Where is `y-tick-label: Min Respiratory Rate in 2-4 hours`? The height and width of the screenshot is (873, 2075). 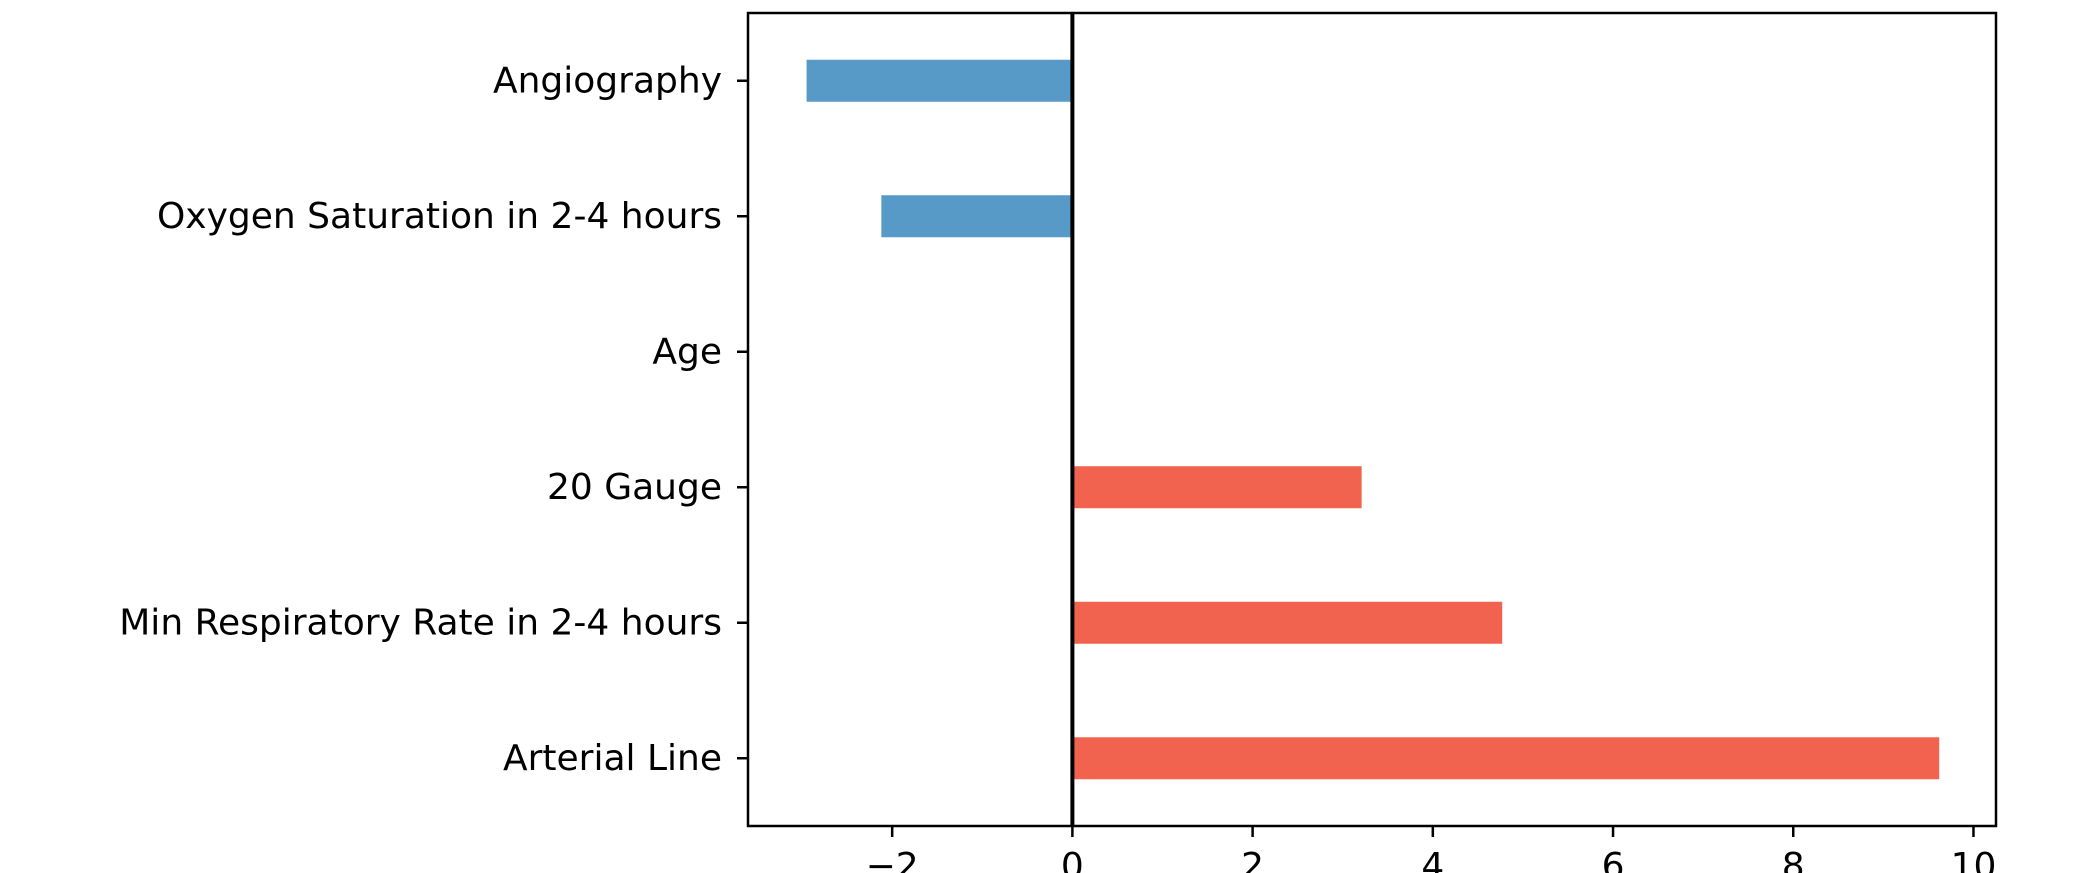 y-tick-label: Min Respiratory Rate in 2-4 hours is located at coordinates (420, 622).